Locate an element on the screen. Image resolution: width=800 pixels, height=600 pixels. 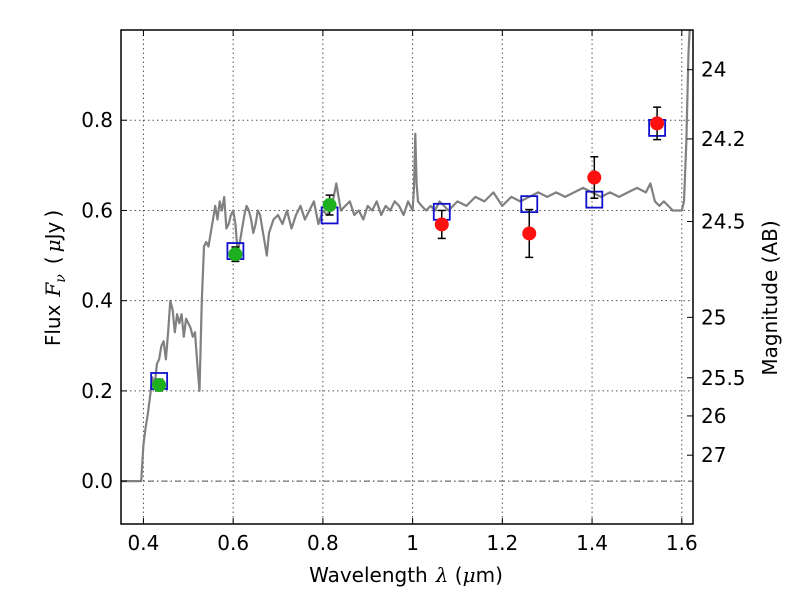
magnitude-tick-label: 24.2 is located at coordinates (723, 139).